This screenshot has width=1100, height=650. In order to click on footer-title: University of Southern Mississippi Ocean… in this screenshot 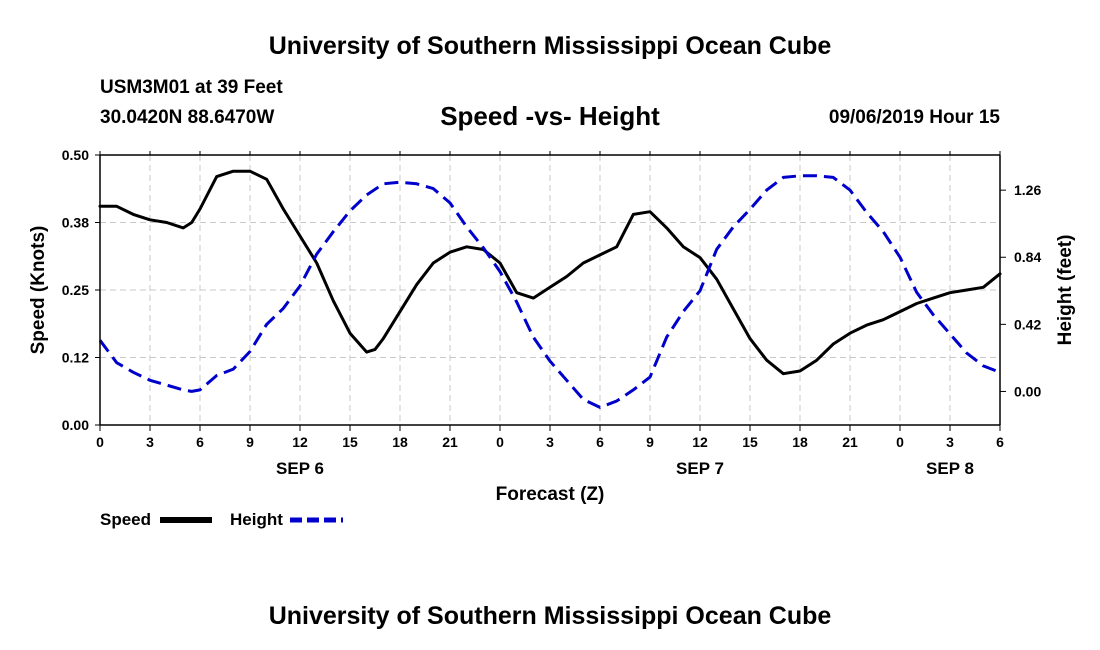, I will do `click(550, 616)`.